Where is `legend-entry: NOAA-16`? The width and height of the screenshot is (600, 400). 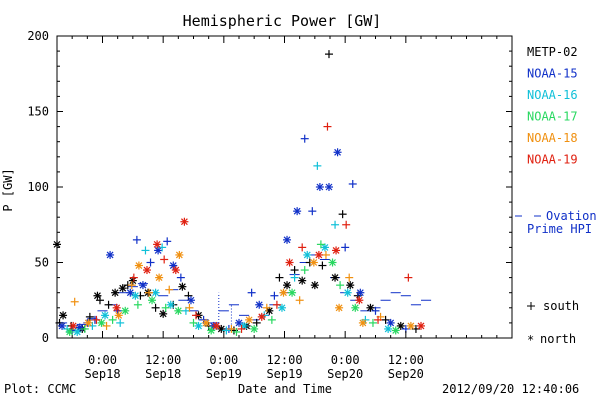
legend-entry: NOAA-16 is located at coordinates (552, 95).